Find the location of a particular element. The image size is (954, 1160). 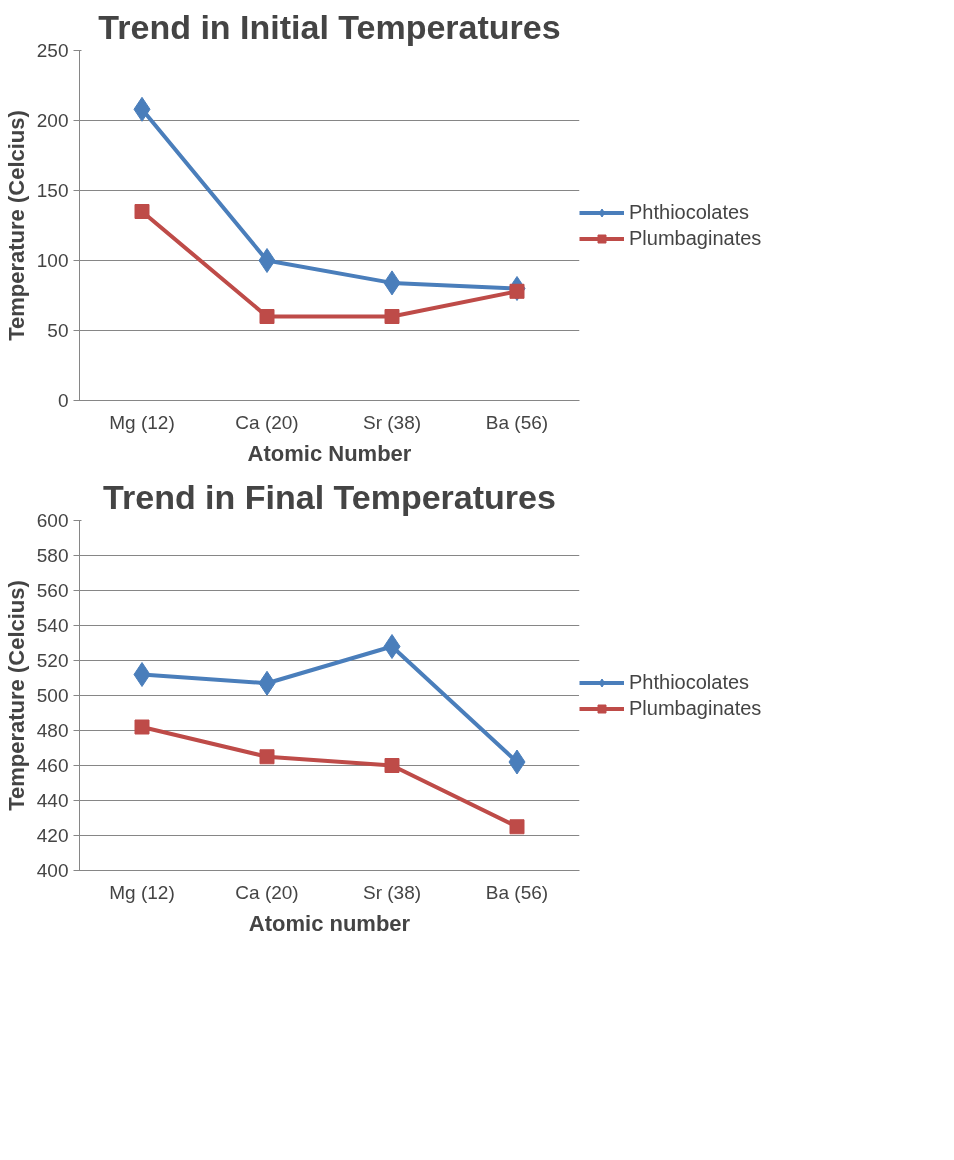

y-tick-label: 560 is located at coordinates (52, 590).